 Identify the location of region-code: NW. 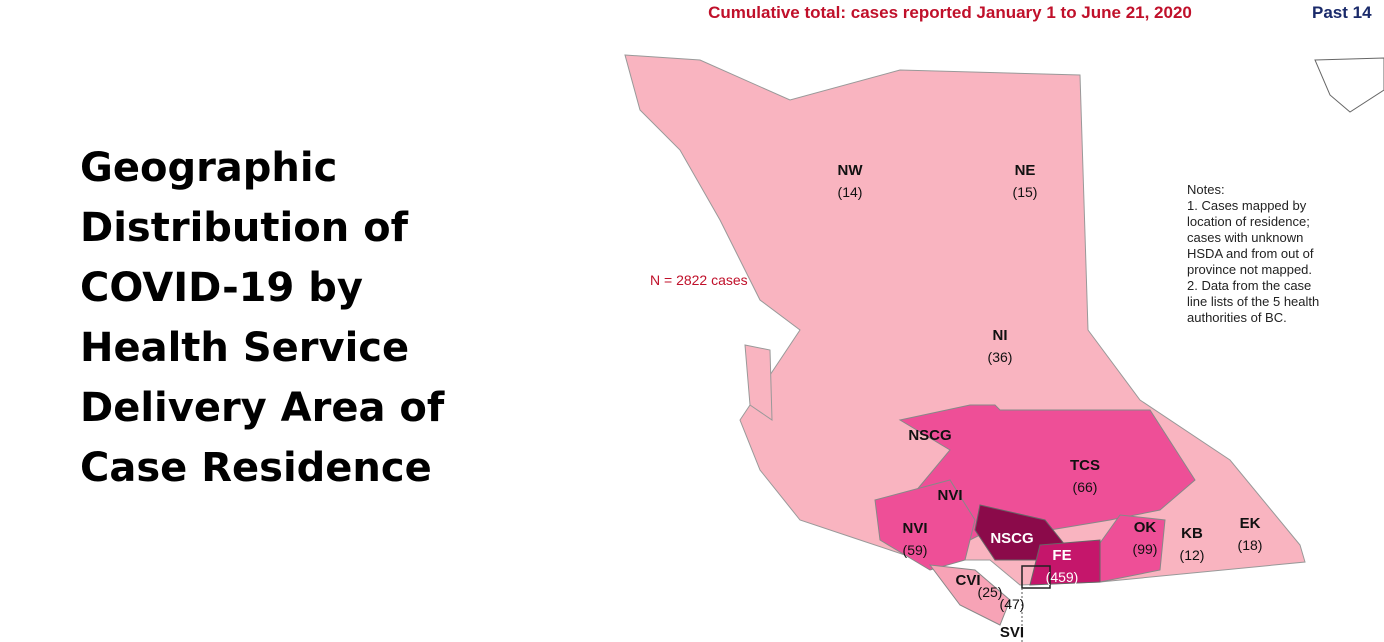
(851, 170).